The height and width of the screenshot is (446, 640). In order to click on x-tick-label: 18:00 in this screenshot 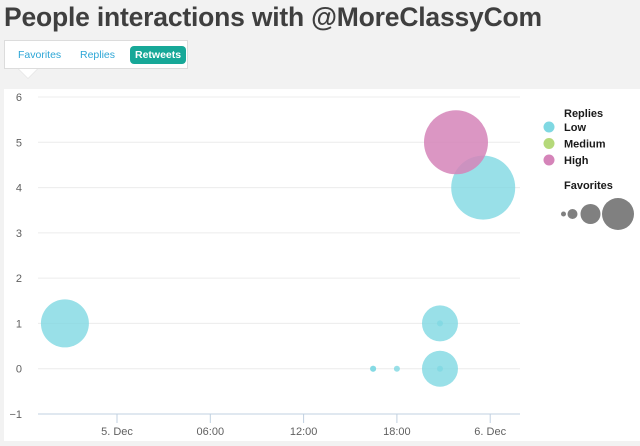, I will do `click(397, 432)`.